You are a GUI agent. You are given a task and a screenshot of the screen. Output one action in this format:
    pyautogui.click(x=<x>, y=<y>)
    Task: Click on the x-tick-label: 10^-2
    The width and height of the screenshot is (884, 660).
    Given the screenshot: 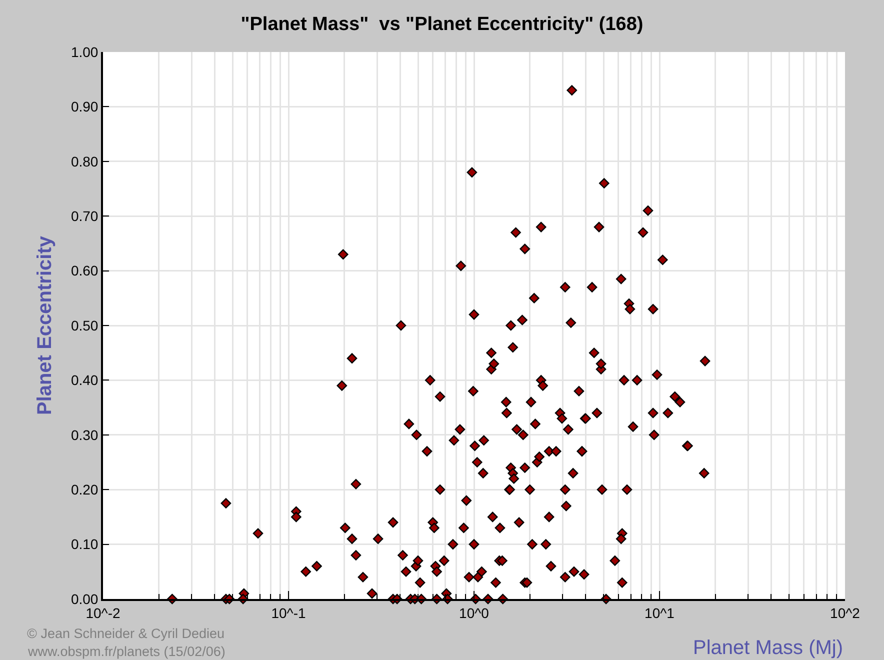 What is the action you would take?
    pyautogui.click(x=103, y=612)
    